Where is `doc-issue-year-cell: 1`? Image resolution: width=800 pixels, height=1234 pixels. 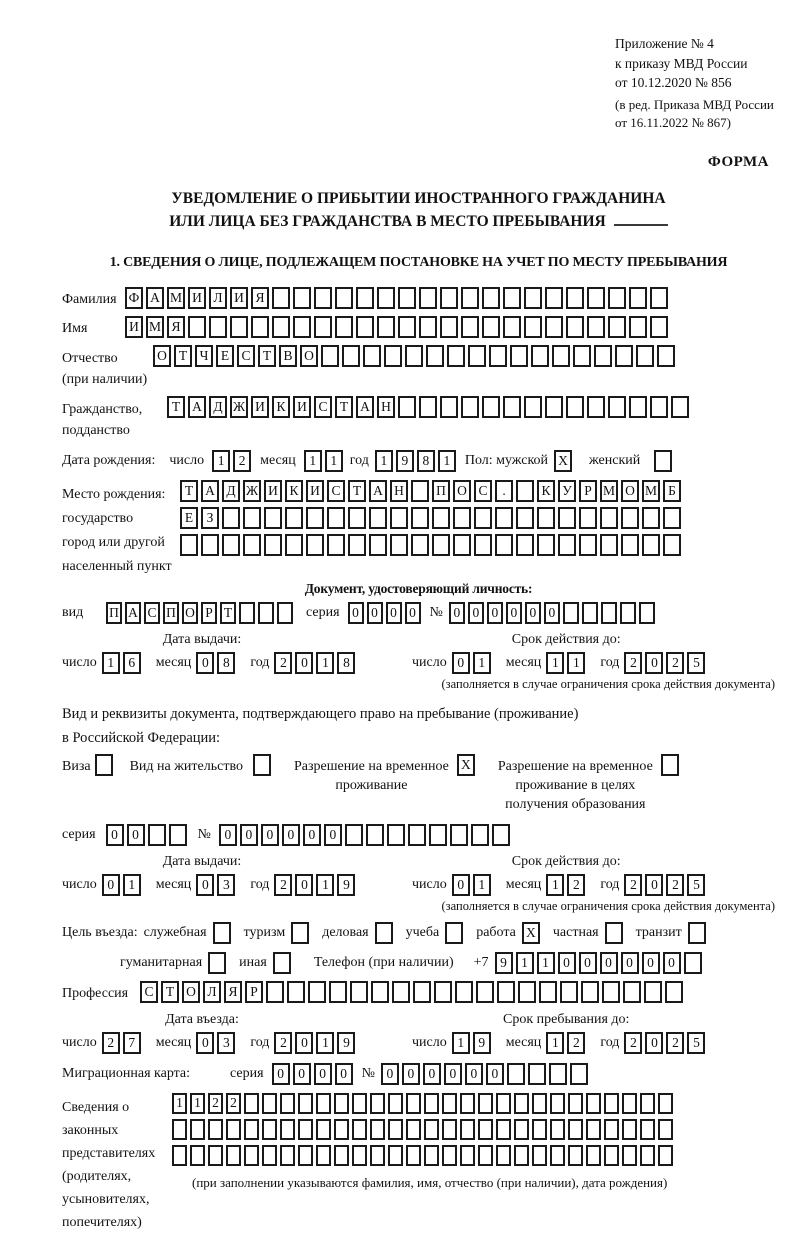
doc-issue-year-cell: 1 is located at coordinates (325, 662).